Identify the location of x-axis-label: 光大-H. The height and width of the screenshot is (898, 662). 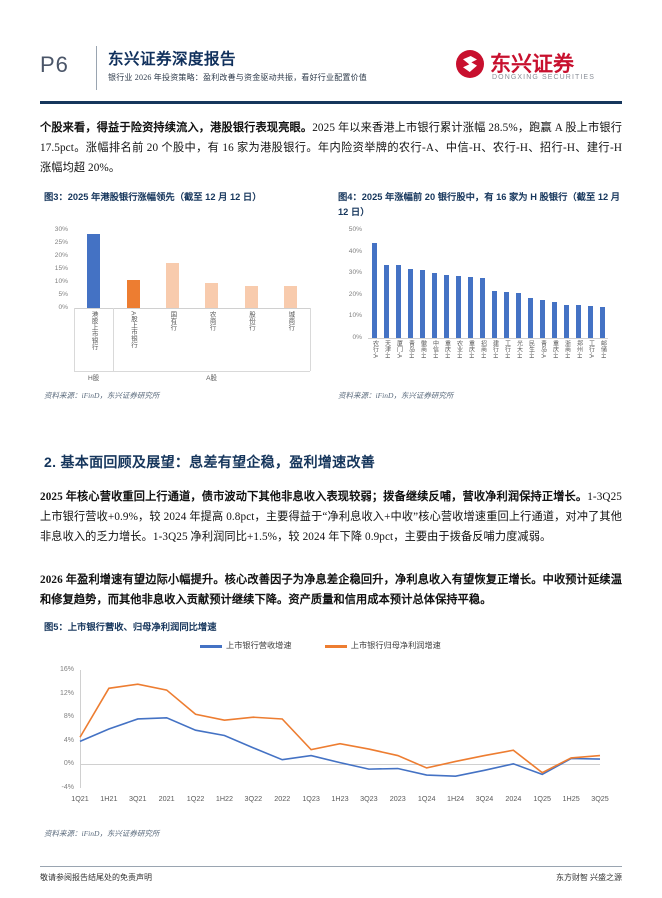
(518, 349).